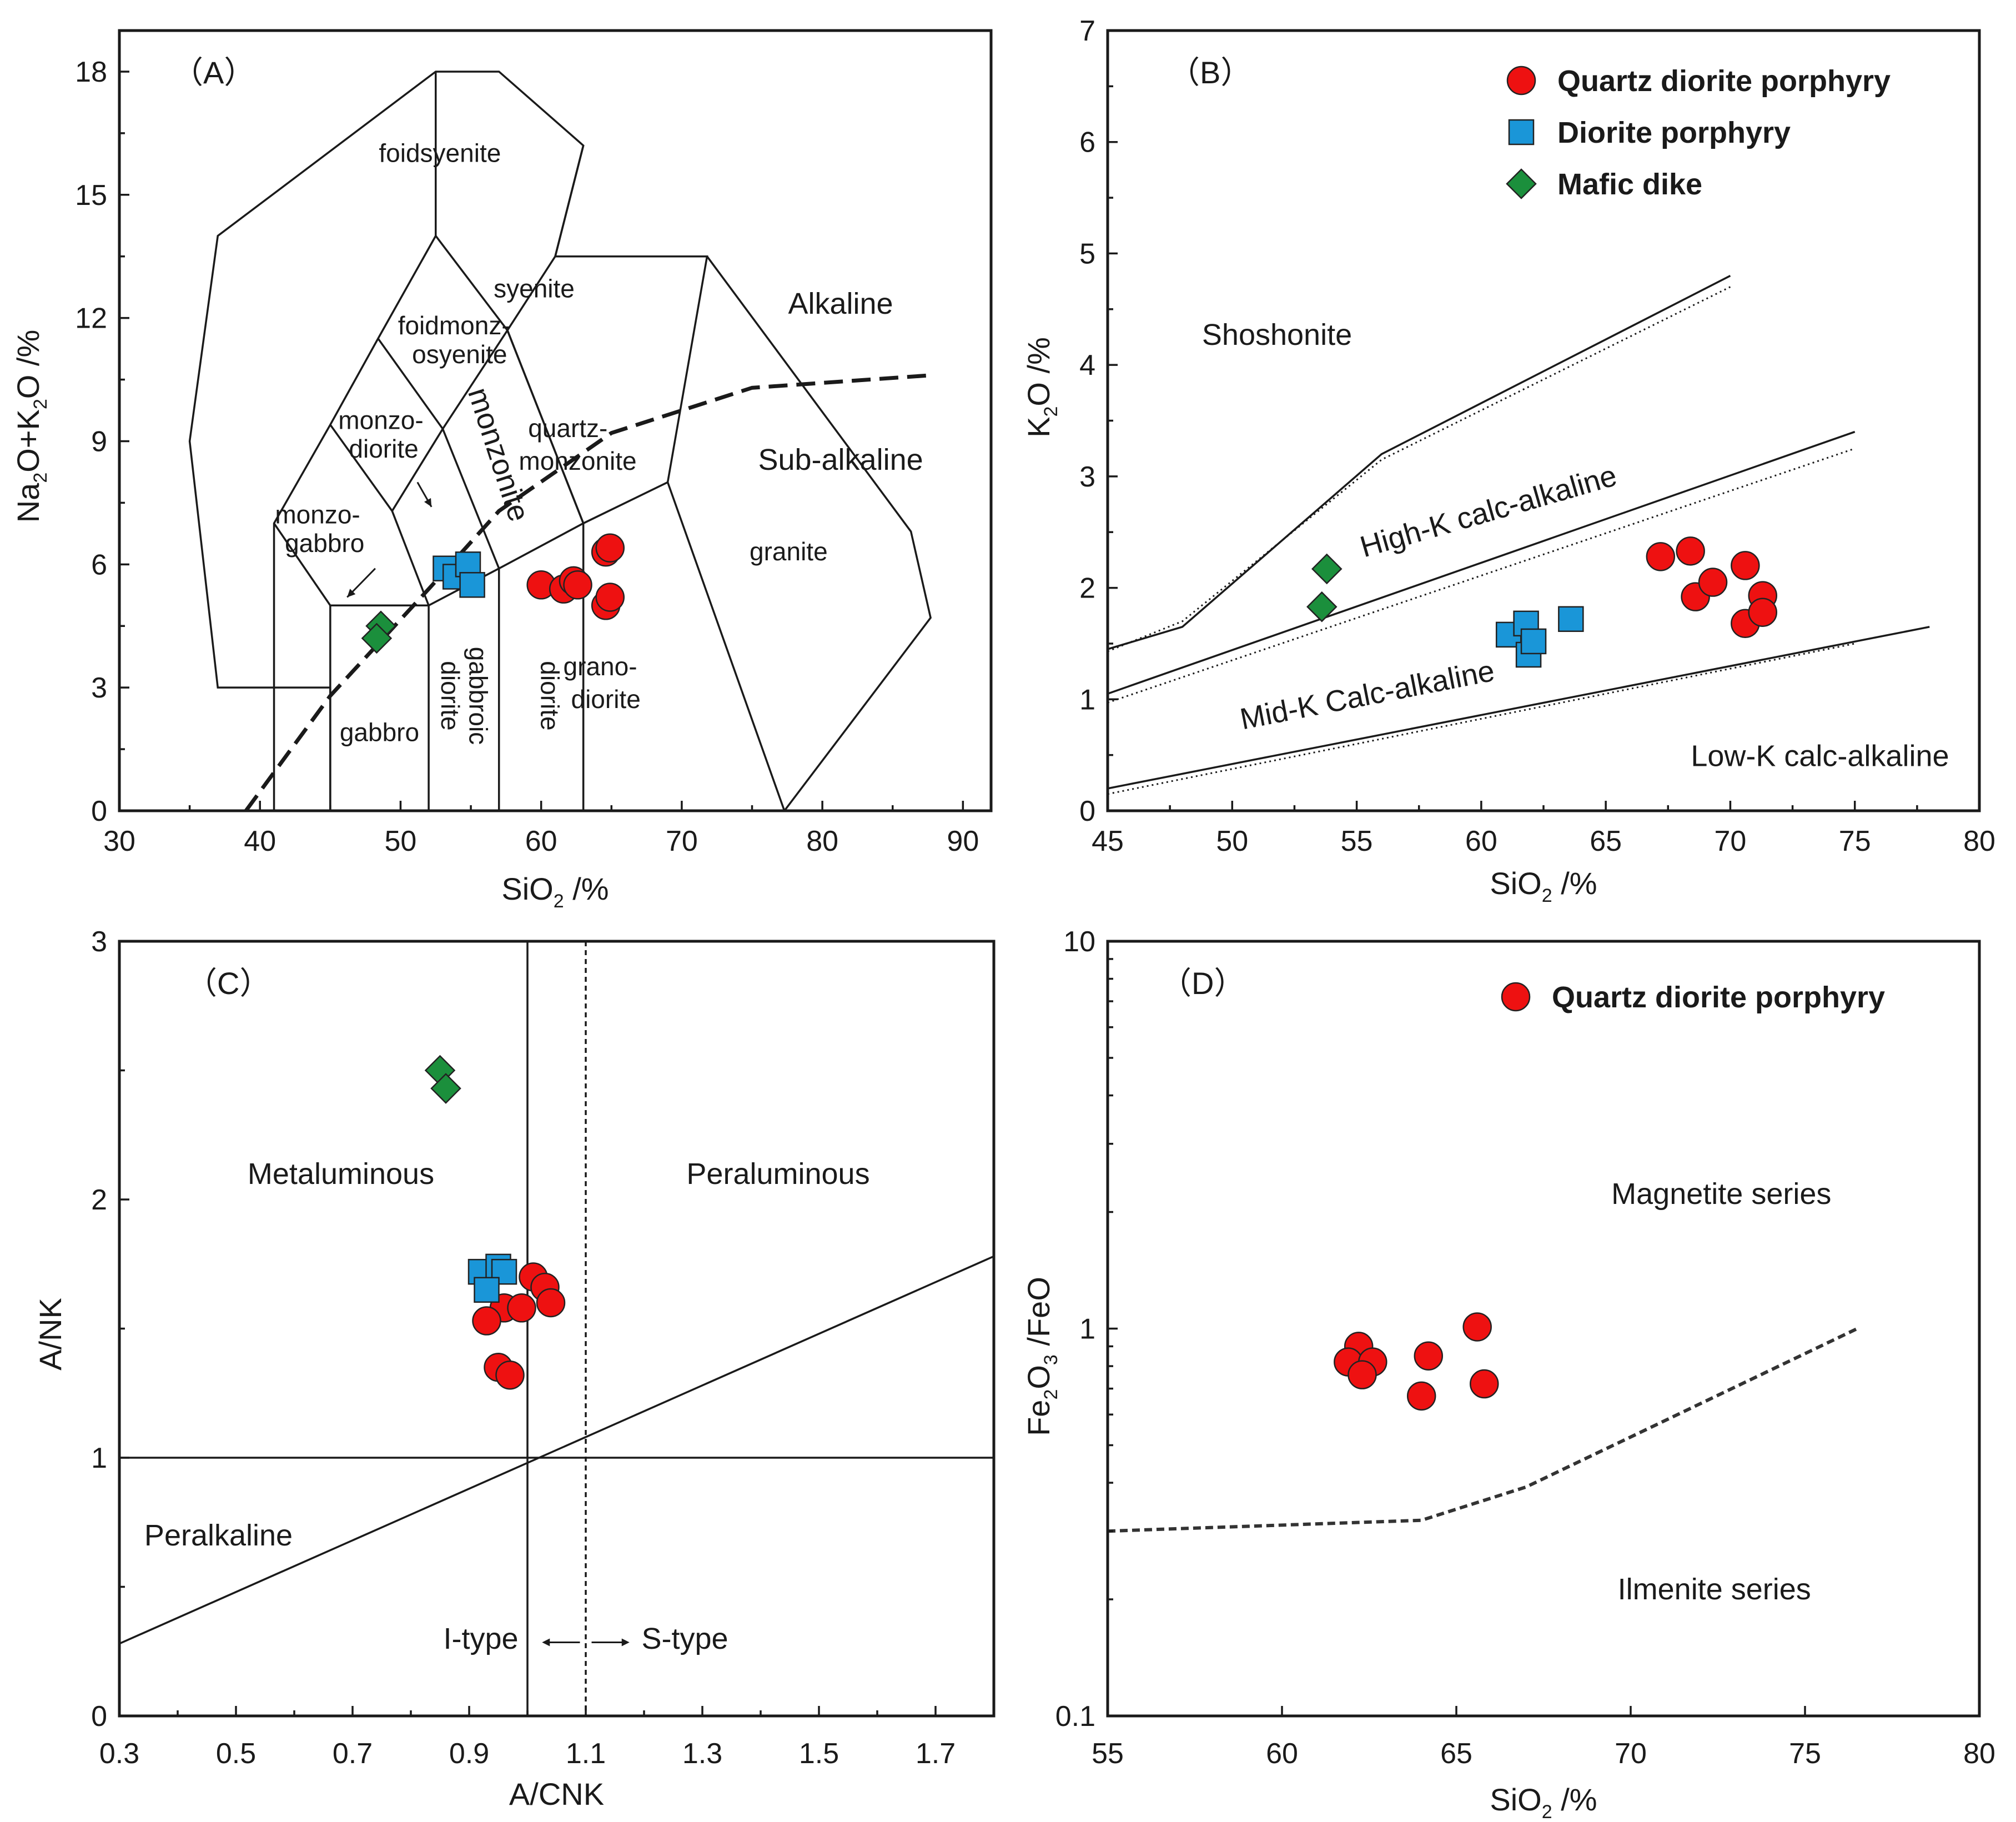 The width and height of the screenshot is (2016, 1822). What do you see at coordinates (51, 1334) in the screenshot?
I see `y-axis-label: A/NK` at bounding box center [51, 1334].